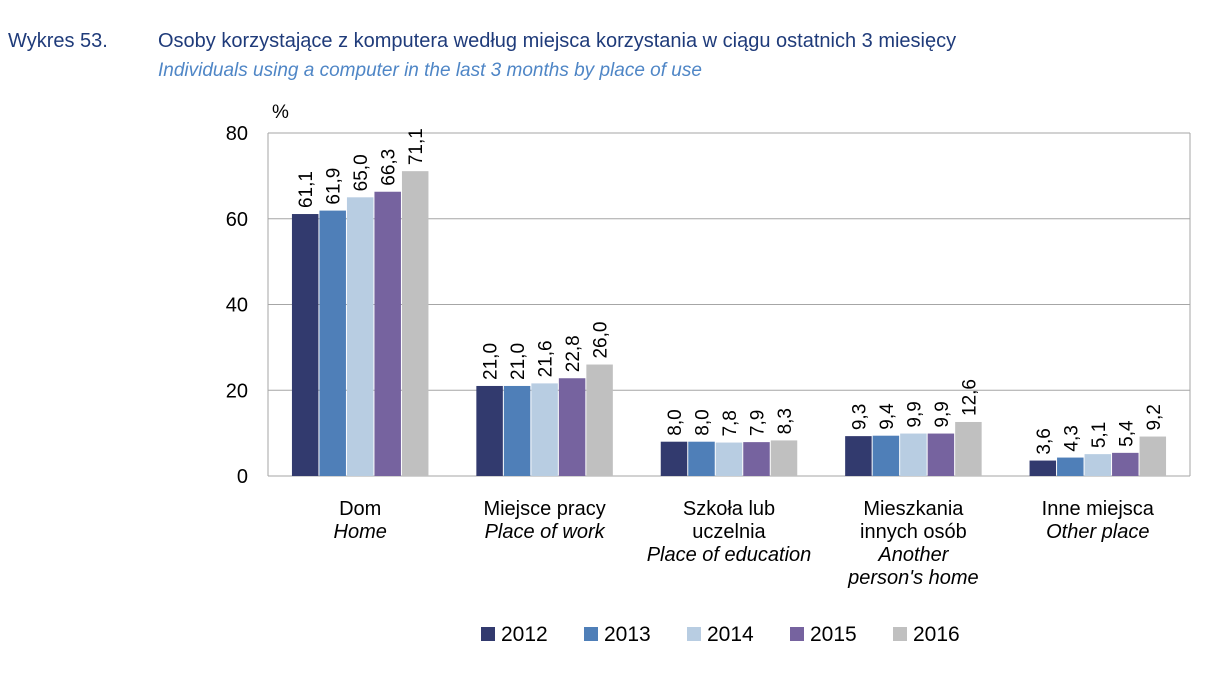 This screenshot has width=1210, height=688. I want to click on data-label: 9,3, so click(859, 417).